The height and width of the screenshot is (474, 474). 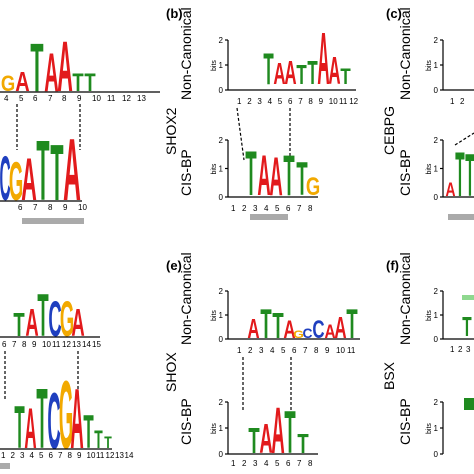 I want to click on non_canonical-y-tick-label: 0, so click(x=436, y=339).